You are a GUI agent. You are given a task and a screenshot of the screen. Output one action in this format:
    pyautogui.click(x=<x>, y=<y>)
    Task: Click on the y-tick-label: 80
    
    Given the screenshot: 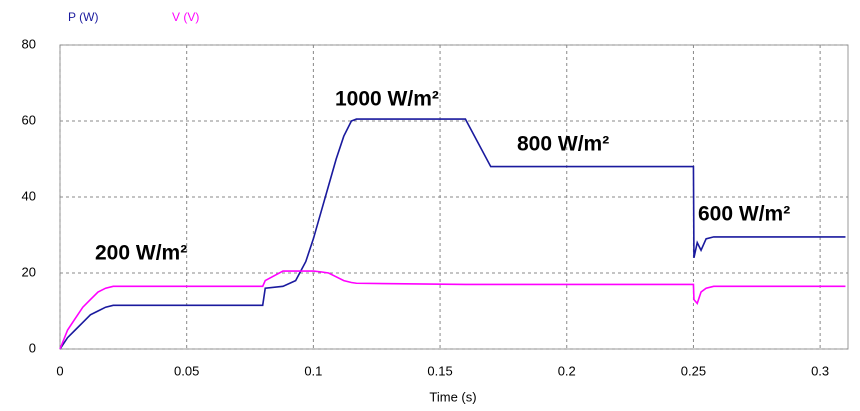 What is the action you would take?
    pyautogui.click(x=29, y=43)
    